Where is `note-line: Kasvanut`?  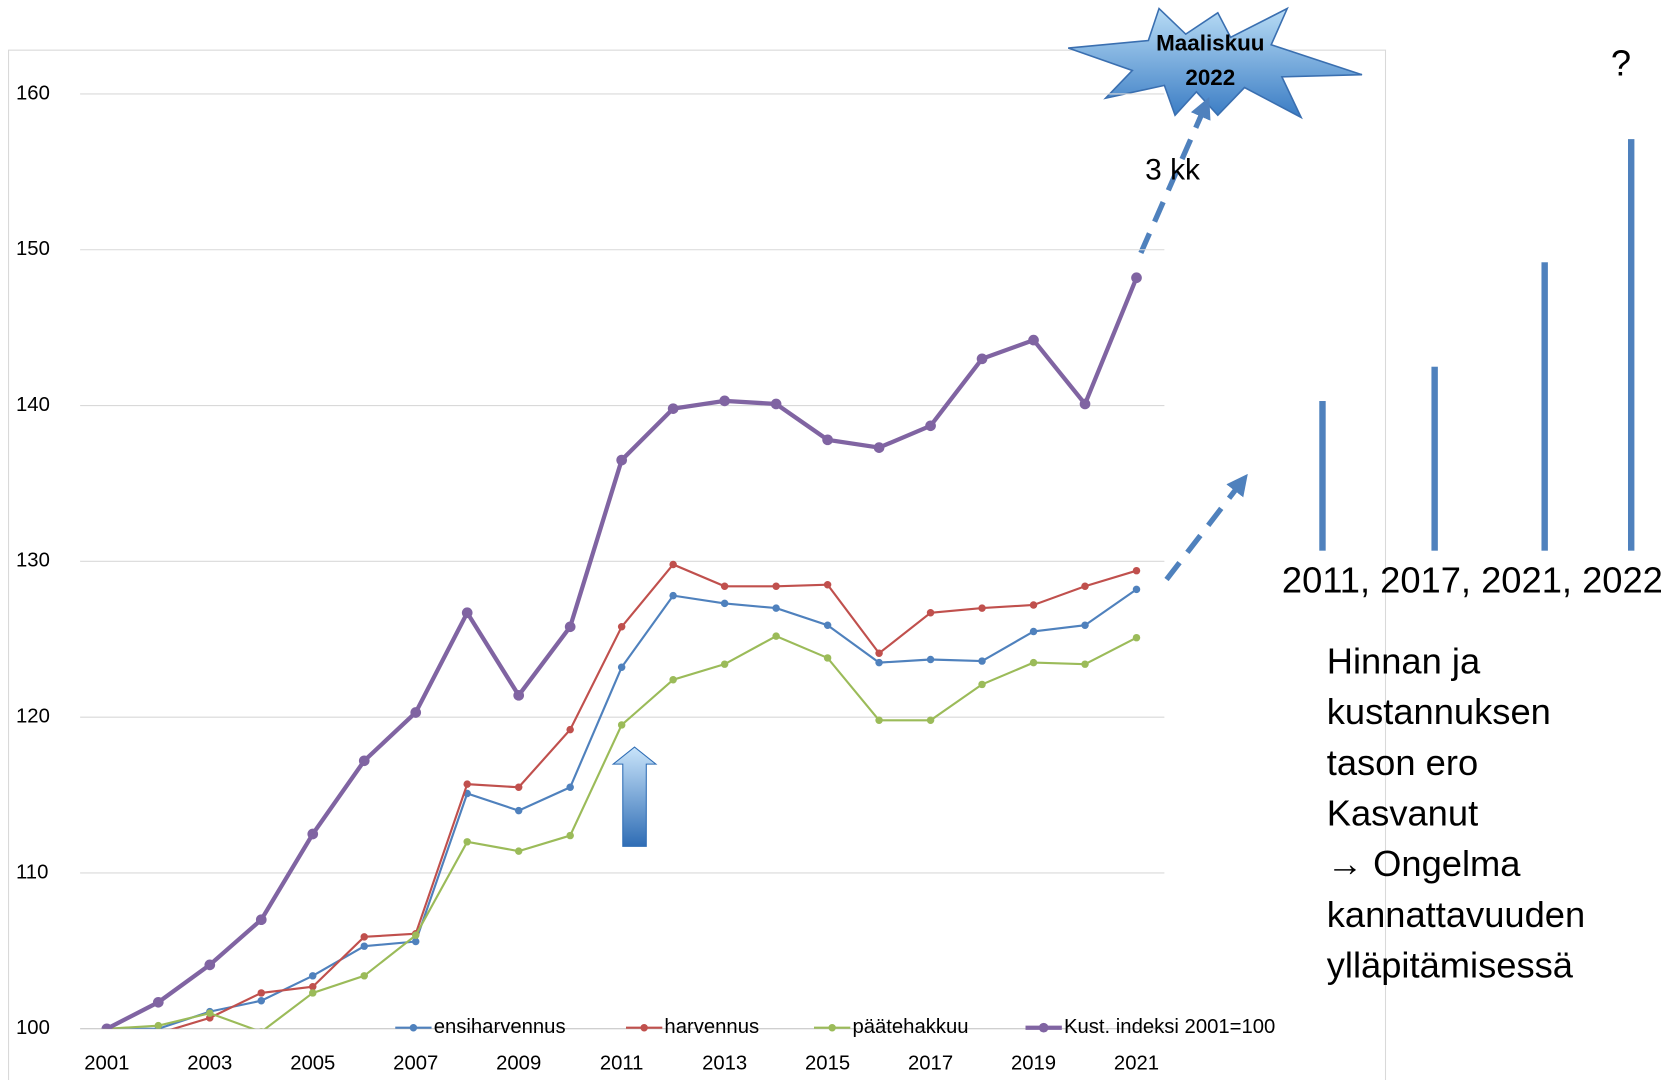 note-line: Kasvanut is located at coordinates (1402, 812).